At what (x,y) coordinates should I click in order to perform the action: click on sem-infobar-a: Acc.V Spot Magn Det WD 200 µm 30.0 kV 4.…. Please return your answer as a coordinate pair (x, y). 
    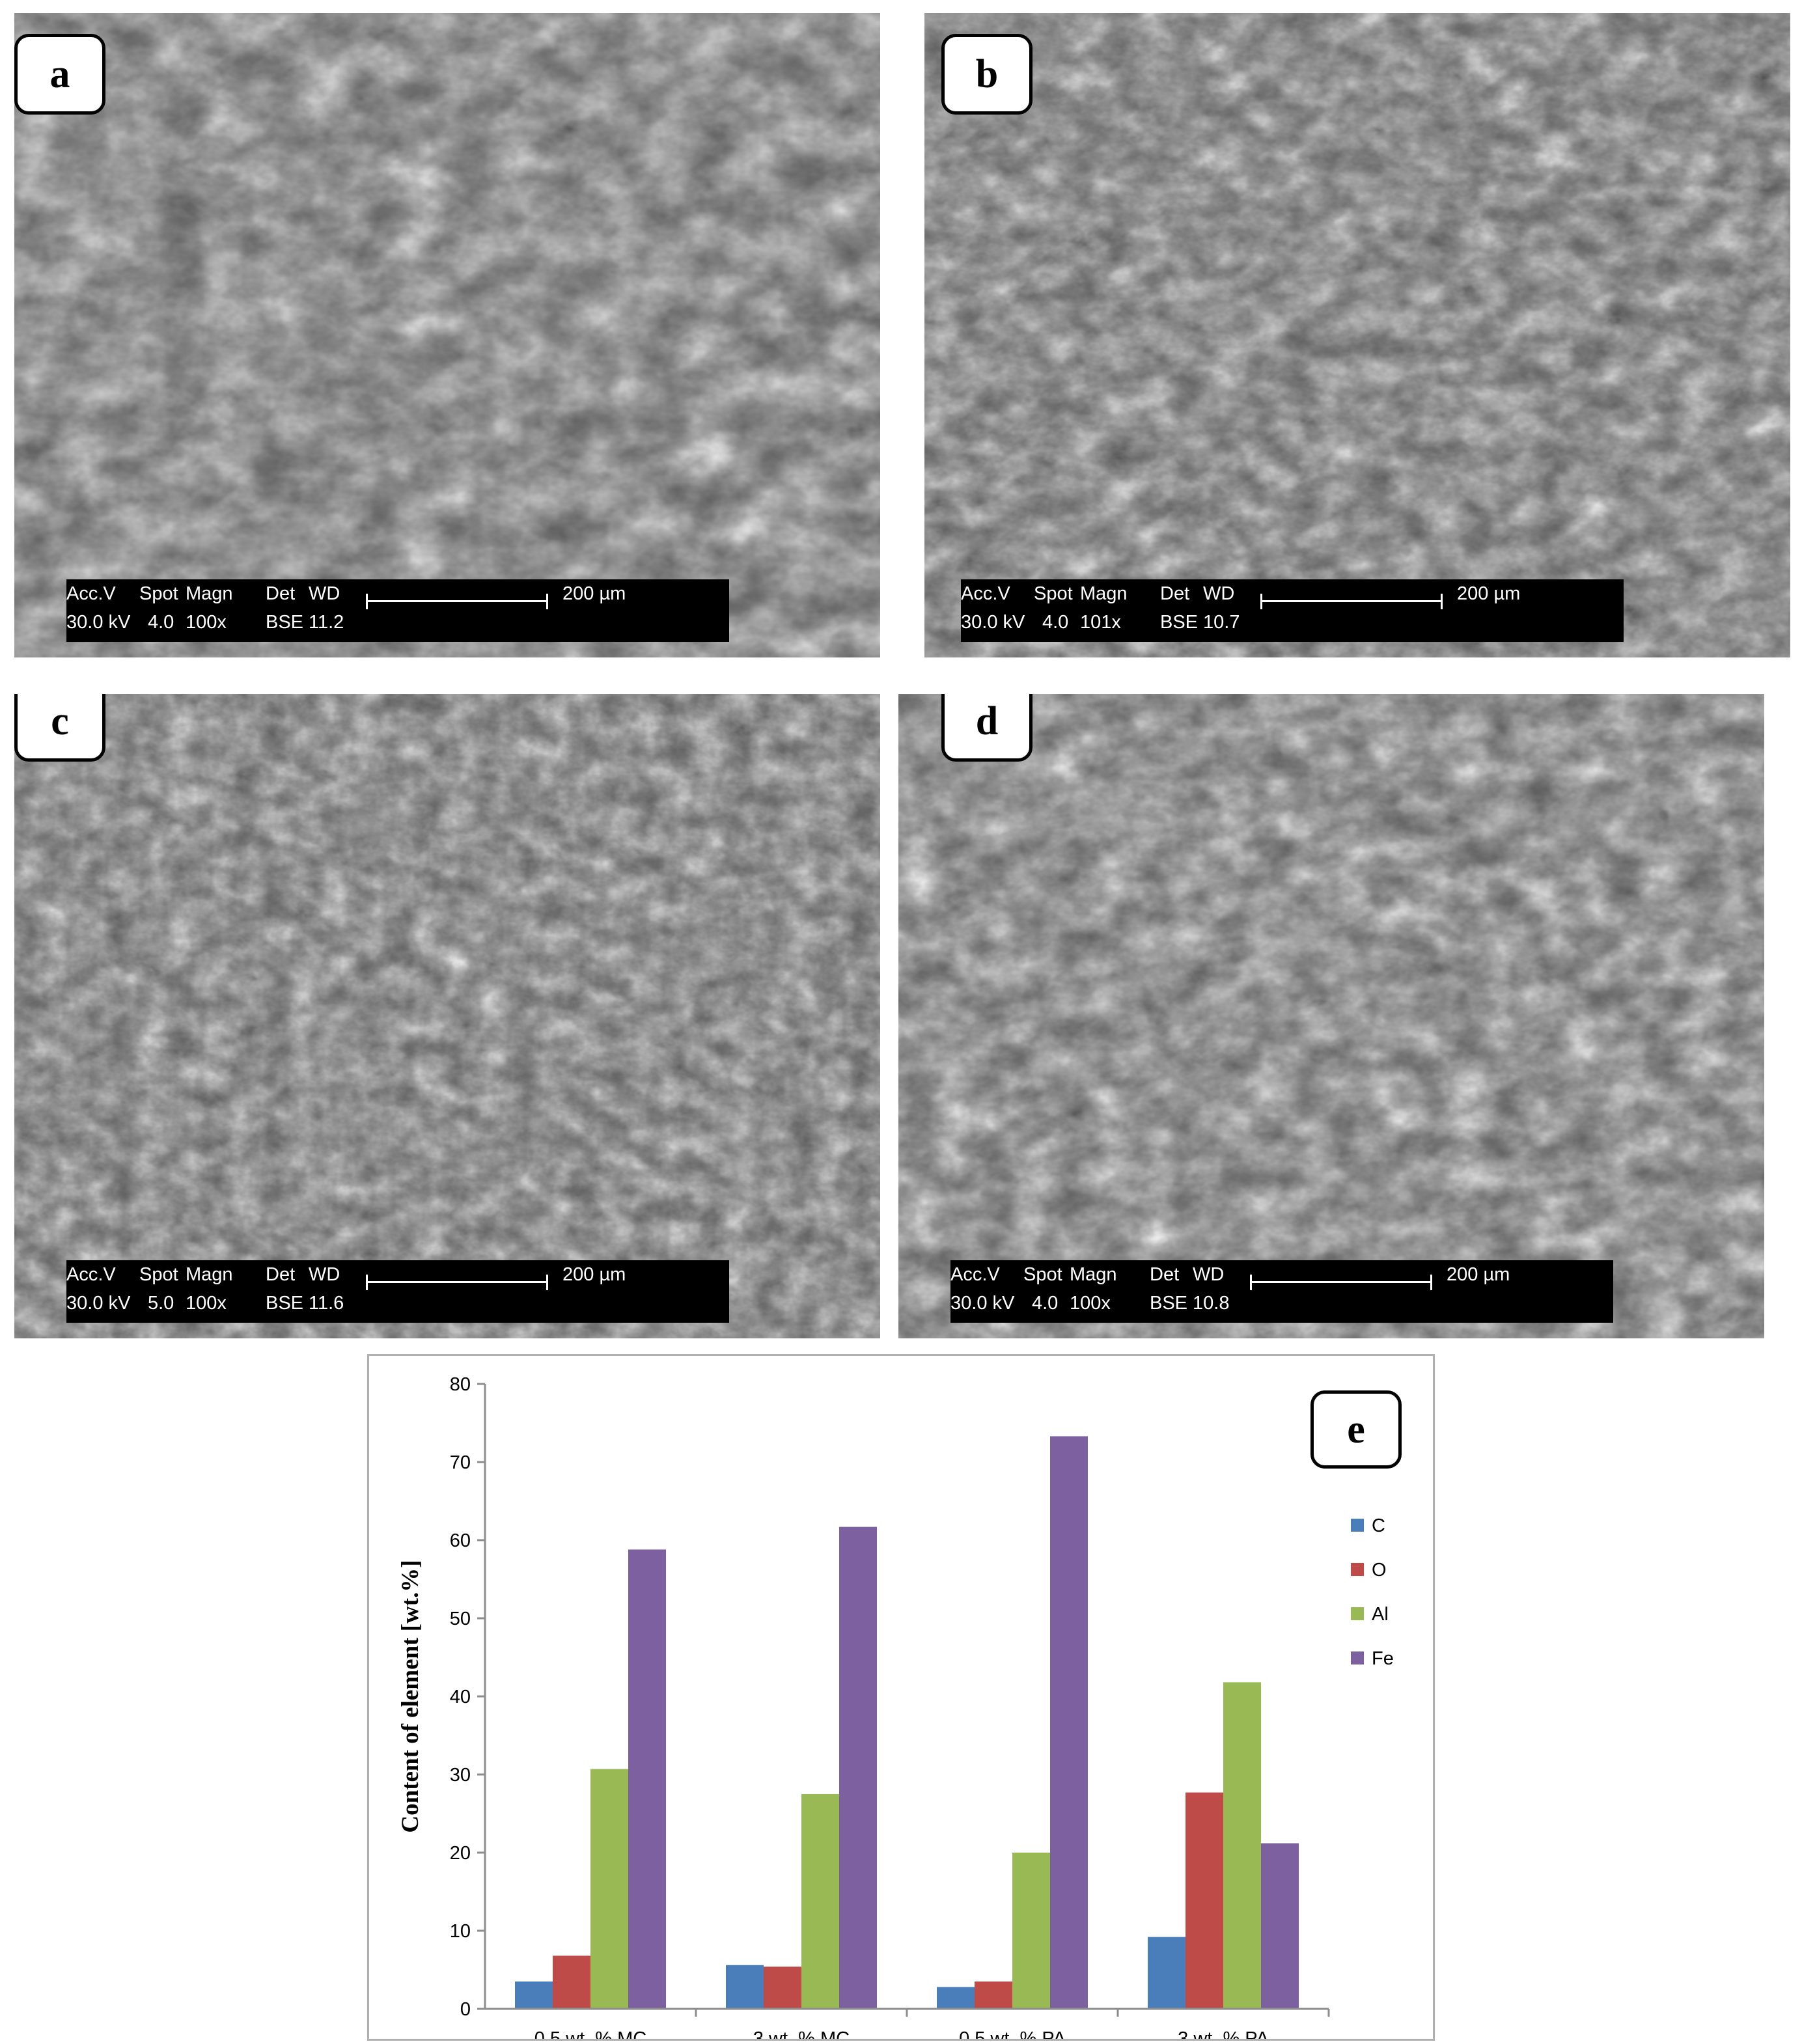
    Looking at the image, I should click on (398, 610).